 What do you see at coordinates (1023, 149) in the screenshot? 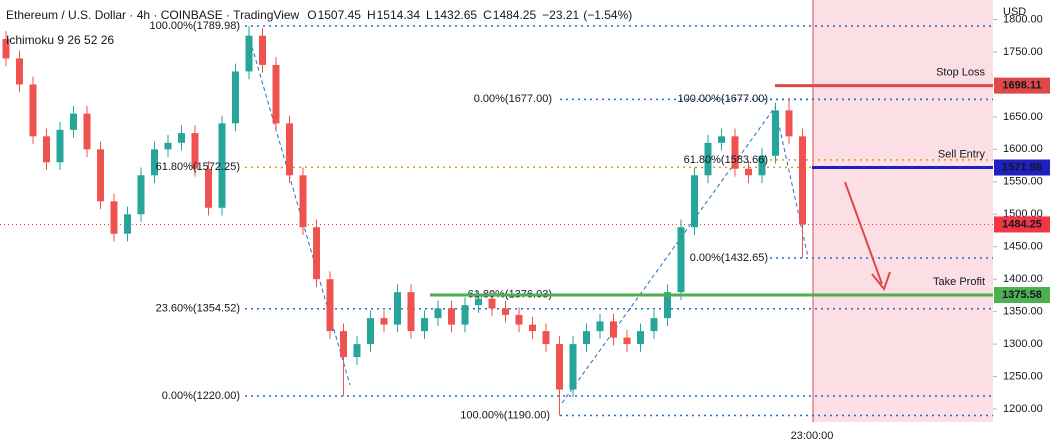
I see `y-tick-label: 1600.00` at bounding box center [1023, 149].